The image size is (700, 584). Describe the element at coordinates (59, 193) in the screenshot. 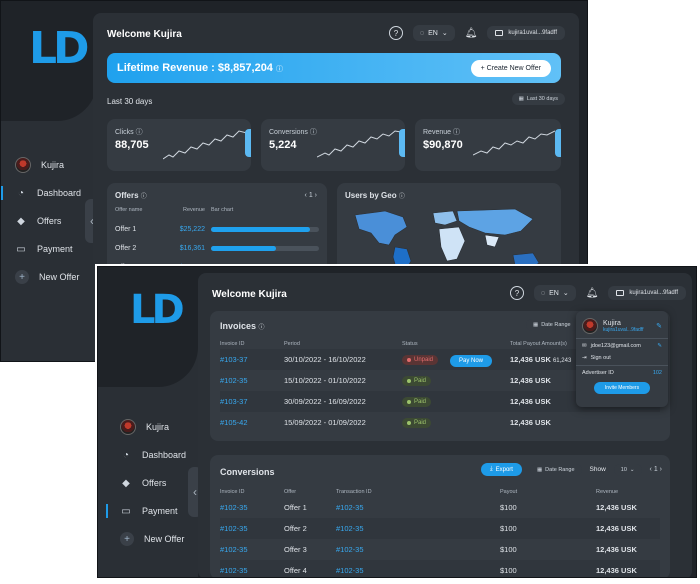

I see `sidebar-item-label: Dashboard` at that location.